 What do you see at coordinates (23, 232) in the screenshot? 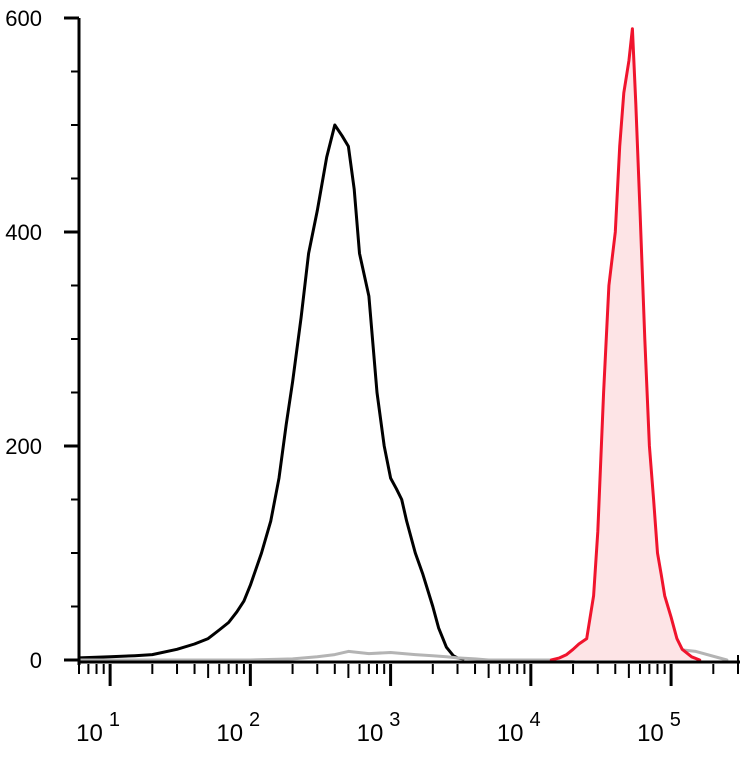
I see `y-tick-label: 400` at bounding box center [23, 232].